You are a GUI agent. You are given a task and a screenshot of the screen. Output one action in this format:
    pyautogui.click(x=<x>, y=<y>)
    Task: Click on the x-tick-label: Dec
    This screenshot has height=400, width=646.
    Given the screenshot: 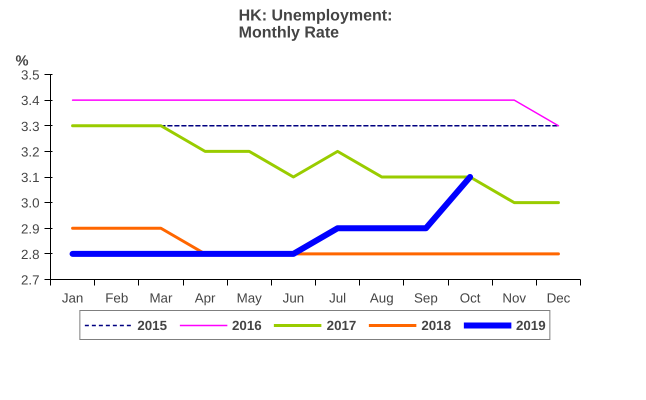 What is the action you would take?
    pyautogui.click(x=558, y=298)
    